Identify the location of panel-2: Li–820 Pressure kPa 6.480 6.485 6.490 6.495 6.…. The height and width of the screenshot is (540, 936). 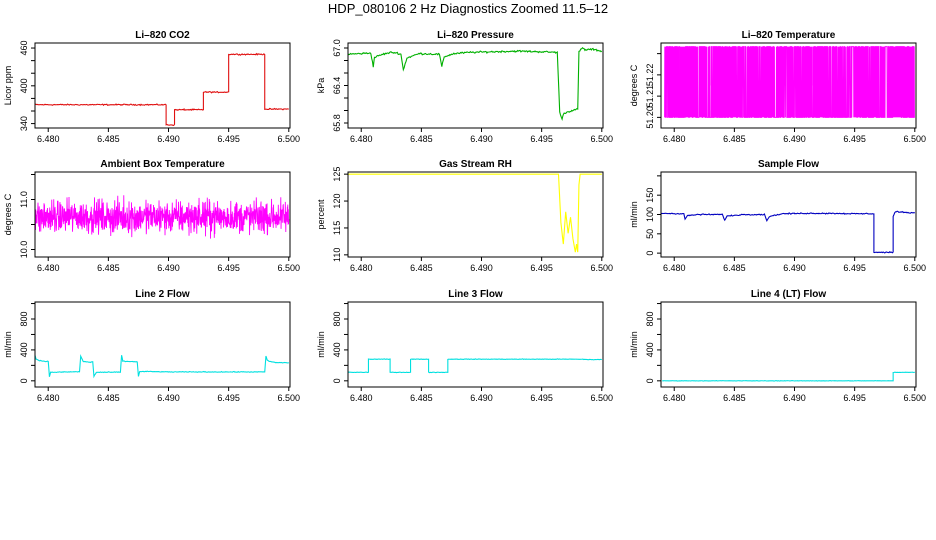
(464, 87).